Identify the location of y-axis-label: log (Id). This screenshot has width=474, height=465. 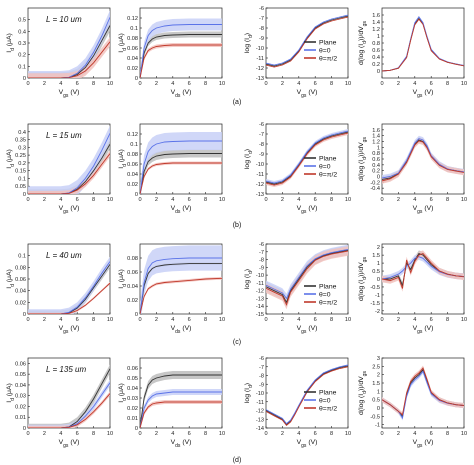
(249, 159).